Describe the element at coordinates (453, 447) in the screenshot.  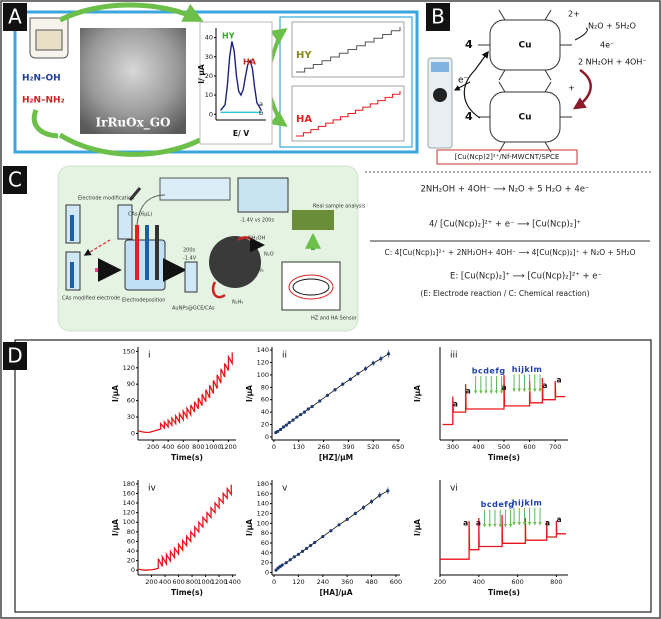
I see `x-tick-label: 300` at that location.